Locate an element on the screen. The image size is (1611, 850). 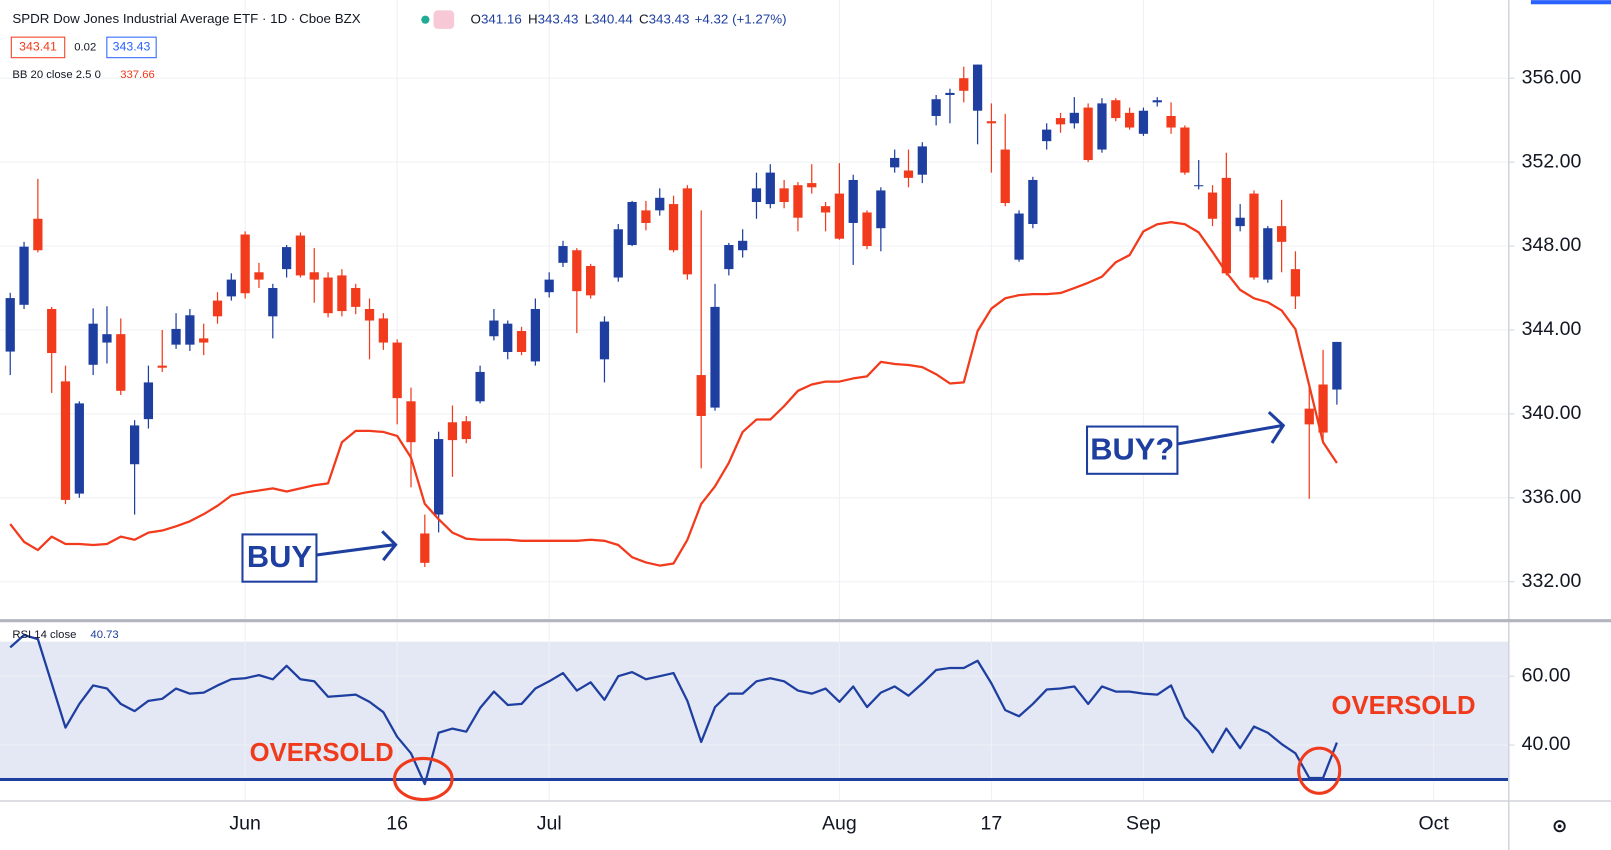
status-dot is located at coordinates (425, 19).